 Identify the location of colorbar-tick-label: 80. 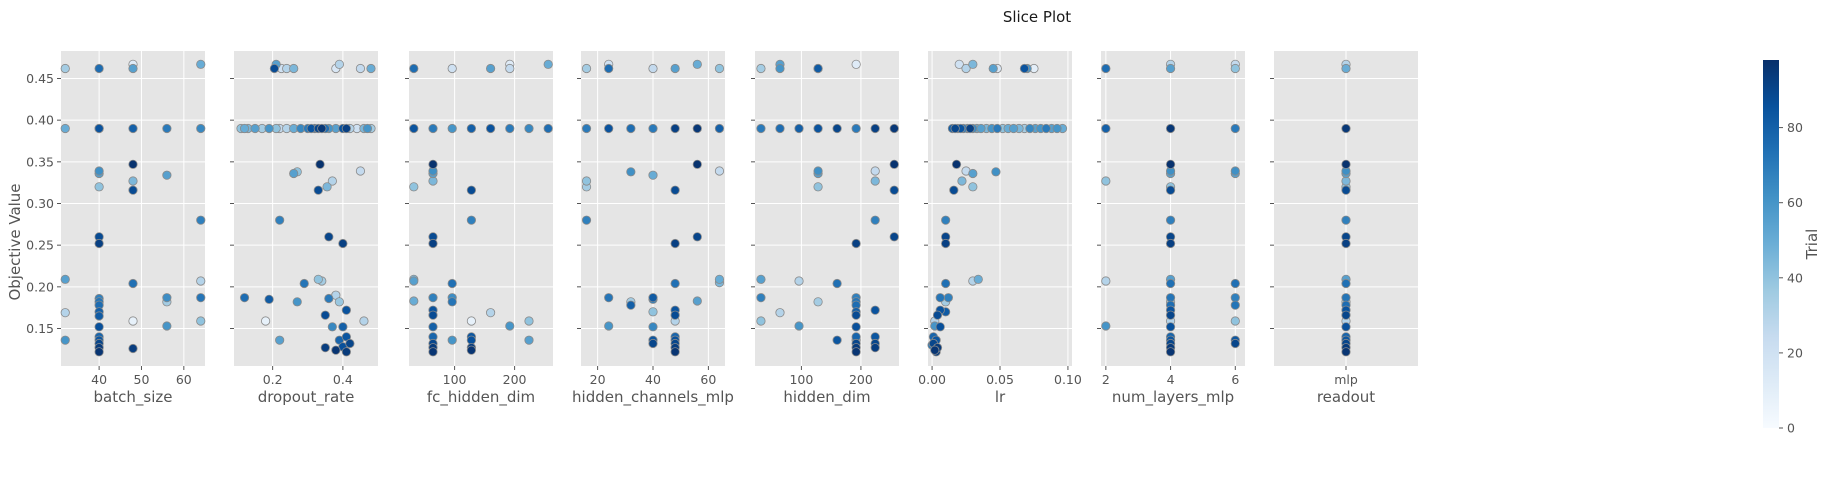
(1795, 127).